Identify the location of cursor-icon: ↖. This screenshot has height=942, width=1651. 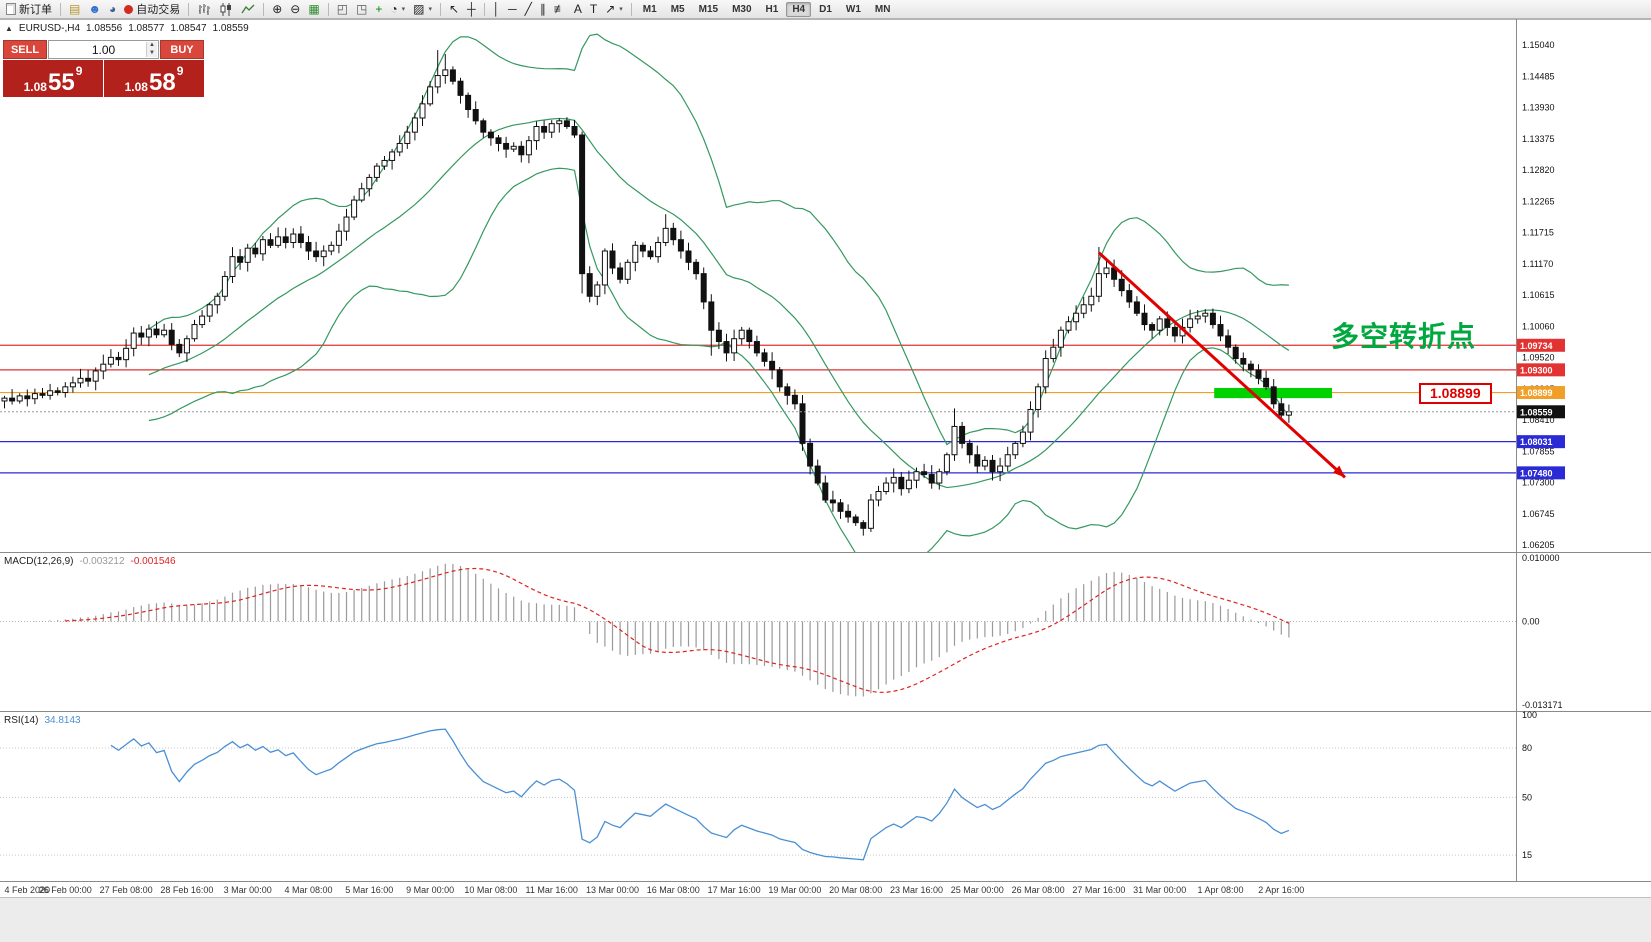
(454, 9).